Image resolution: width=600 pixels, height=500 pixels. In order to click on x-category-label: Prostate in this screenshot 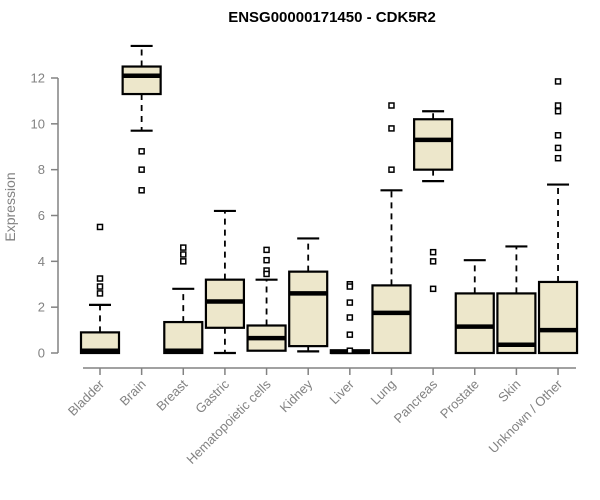, I will do `click(459, 399)`.